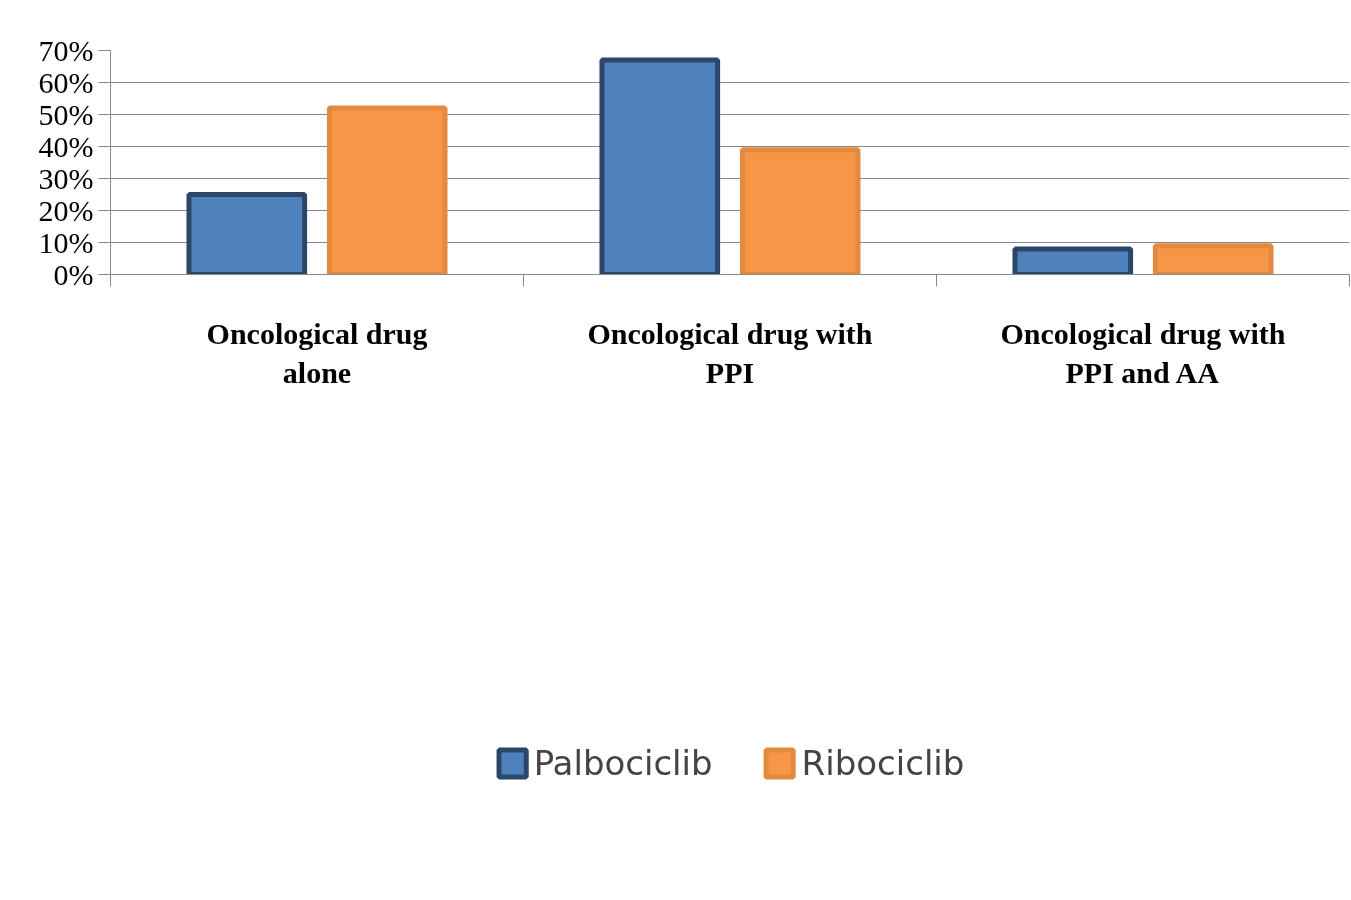 Image resolution: width=1351 pixels, height=900 pixels. I want to click on y-tick-label: 40%, so click(66, 146).